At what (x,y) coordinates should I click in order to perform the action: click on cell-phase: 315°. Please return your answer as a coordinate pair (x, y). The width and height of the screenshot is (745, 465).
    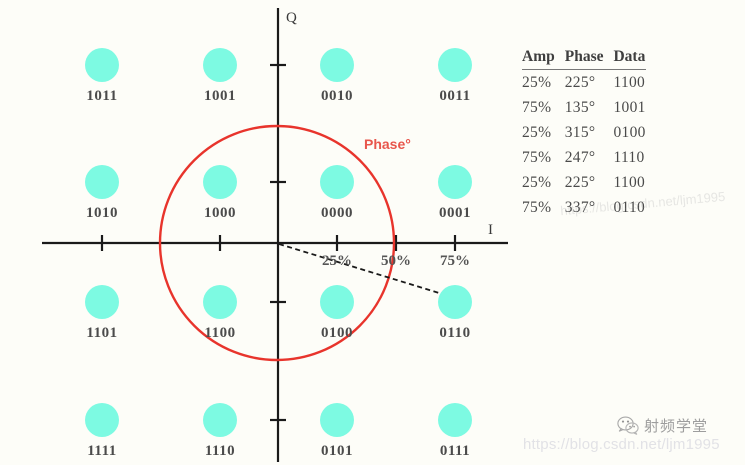
    Looking at the image, I should click on (580, 132).